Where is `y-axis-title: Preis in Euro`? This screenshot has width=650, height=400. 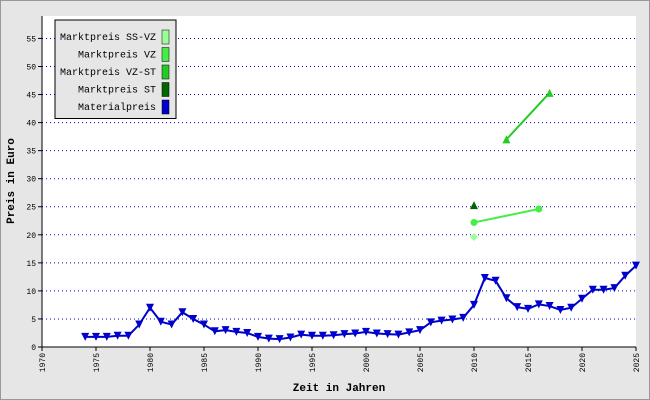
y-axis-title: Preis in Euro is located at coordinates (12, 181).